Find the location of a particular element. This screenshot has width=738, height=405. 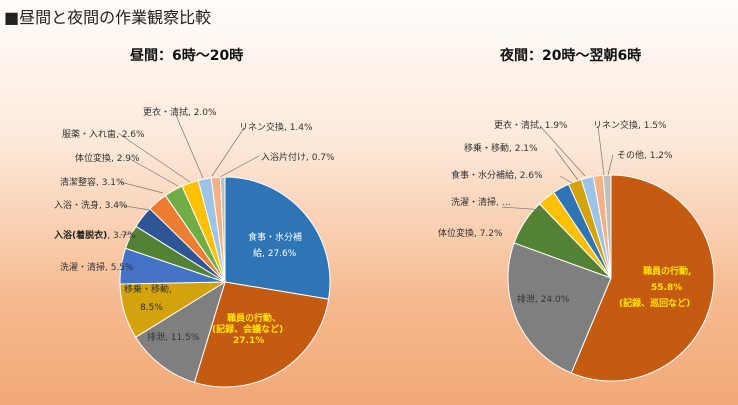

night-chart-title: 夜間：20時〜翌朝6時 is located at coordinates (571, 56).